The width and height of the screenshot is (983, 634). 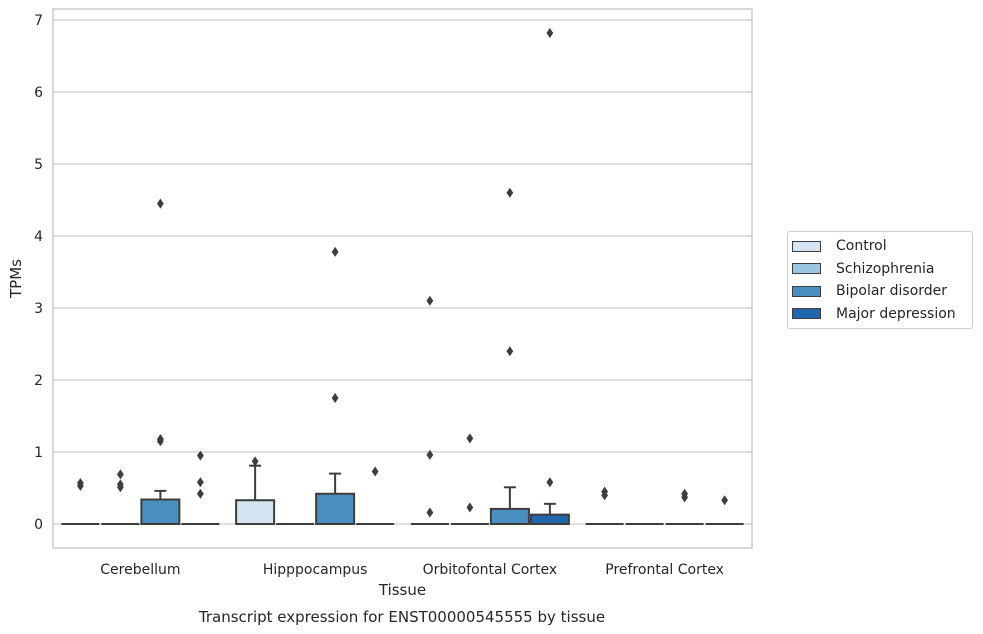 I want to click on y-tick-label: 6, so click(x=38, y=93).